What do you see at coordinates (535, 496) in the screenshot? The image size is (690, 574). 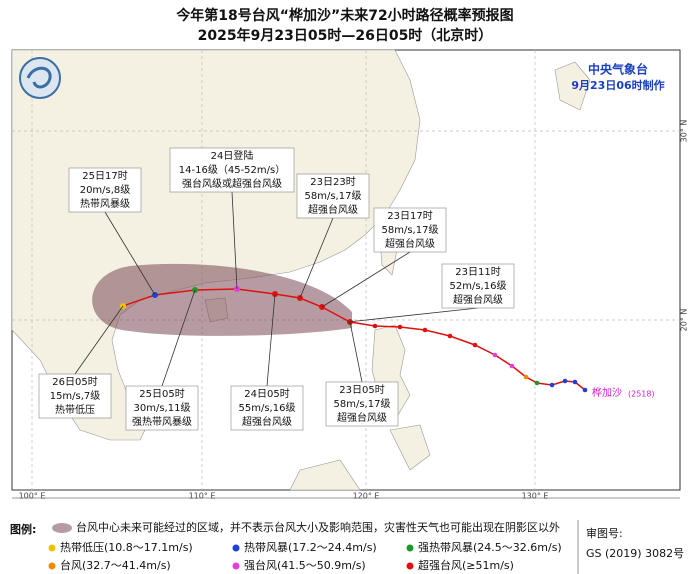 I see `lon-label: 130° E` at bounding box center [535, 496].